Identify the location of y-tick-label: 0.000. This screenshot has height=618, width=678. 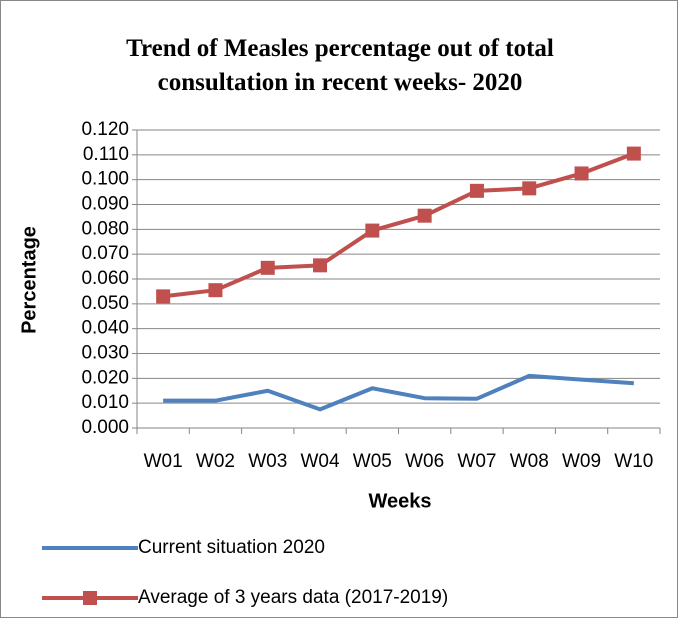
(105, 427).